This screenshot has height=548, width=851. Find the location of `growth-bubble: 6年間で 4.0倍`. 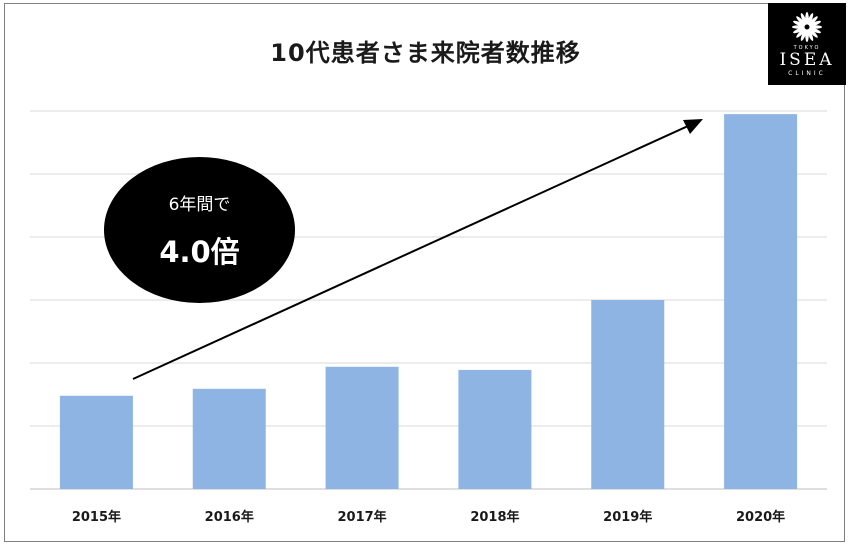

growth-bubble: 6年間で 4.0倍 is located at coordinates (199, 230).